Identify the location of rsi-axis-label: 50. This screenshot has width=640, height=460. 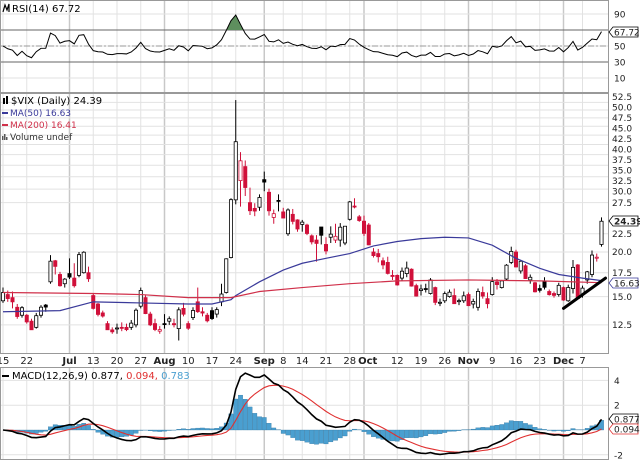
(620, 48).